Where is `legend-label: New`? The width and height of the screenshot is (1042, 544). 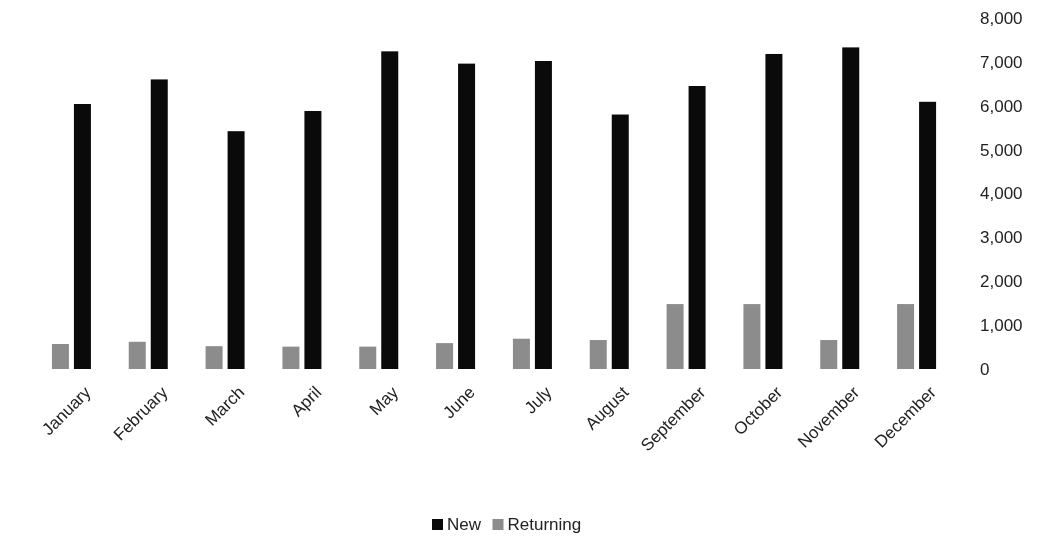
legend-label: New is located at coordinates (464, 524).